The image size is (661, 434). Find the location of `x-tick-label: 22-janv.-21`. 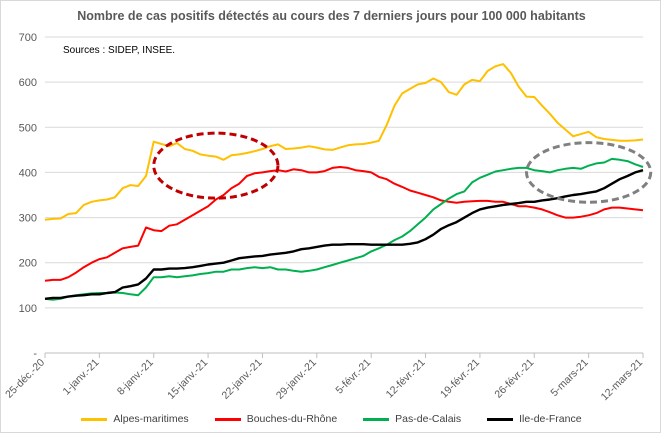

x-tick-label: 22-janv.-21 is located at coordinates (241, 379).